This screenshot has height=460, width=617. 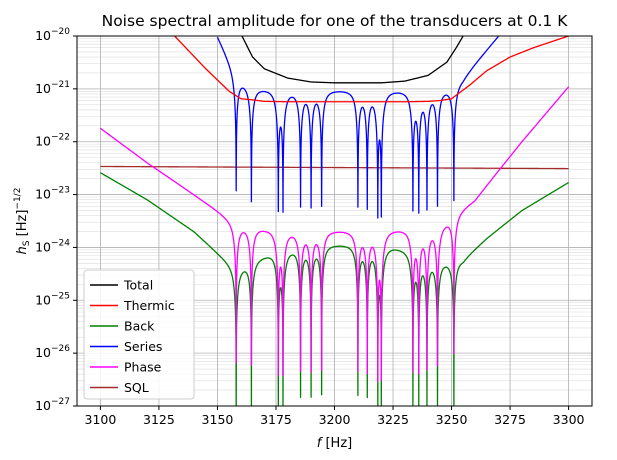 What do you see at coordinates (276, 419) in the screenshot?
I see `x-tick-label: 3175` at bounding box center [276, 419].